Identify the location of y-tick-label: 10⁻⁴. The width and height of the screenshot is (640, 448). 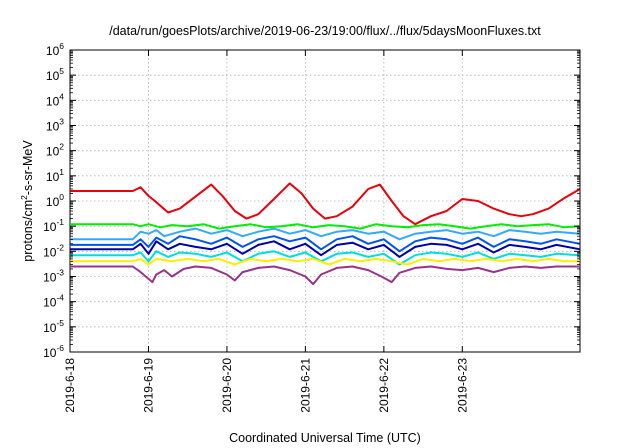
(53, 301).